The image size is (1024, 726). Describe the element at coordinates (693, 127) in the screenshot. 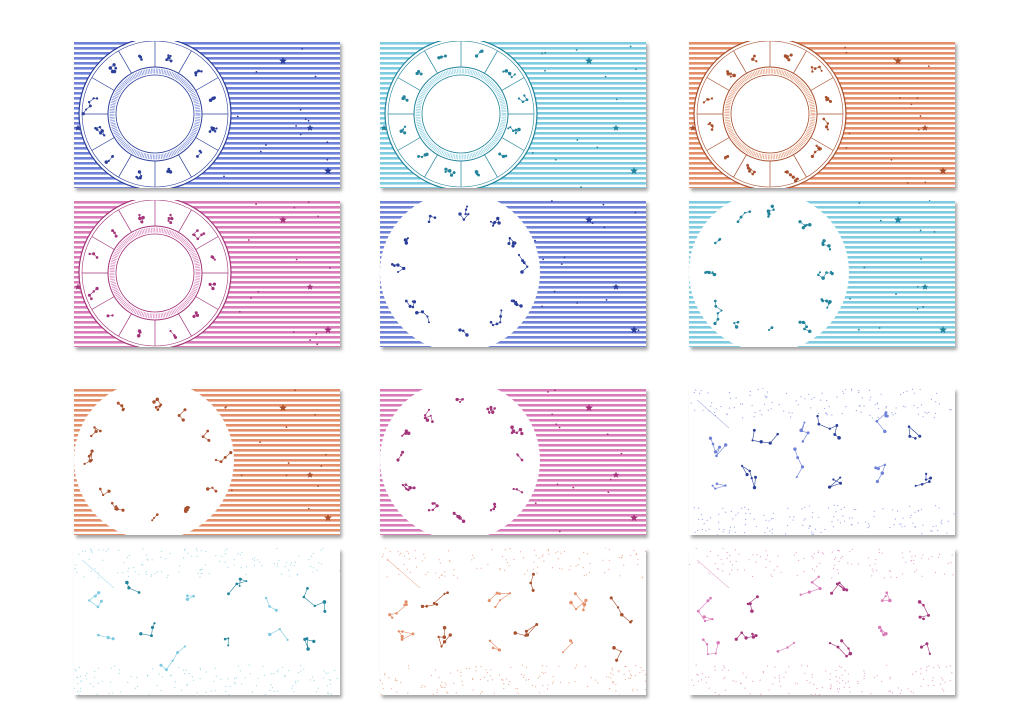

I see `star-icon` at that location.